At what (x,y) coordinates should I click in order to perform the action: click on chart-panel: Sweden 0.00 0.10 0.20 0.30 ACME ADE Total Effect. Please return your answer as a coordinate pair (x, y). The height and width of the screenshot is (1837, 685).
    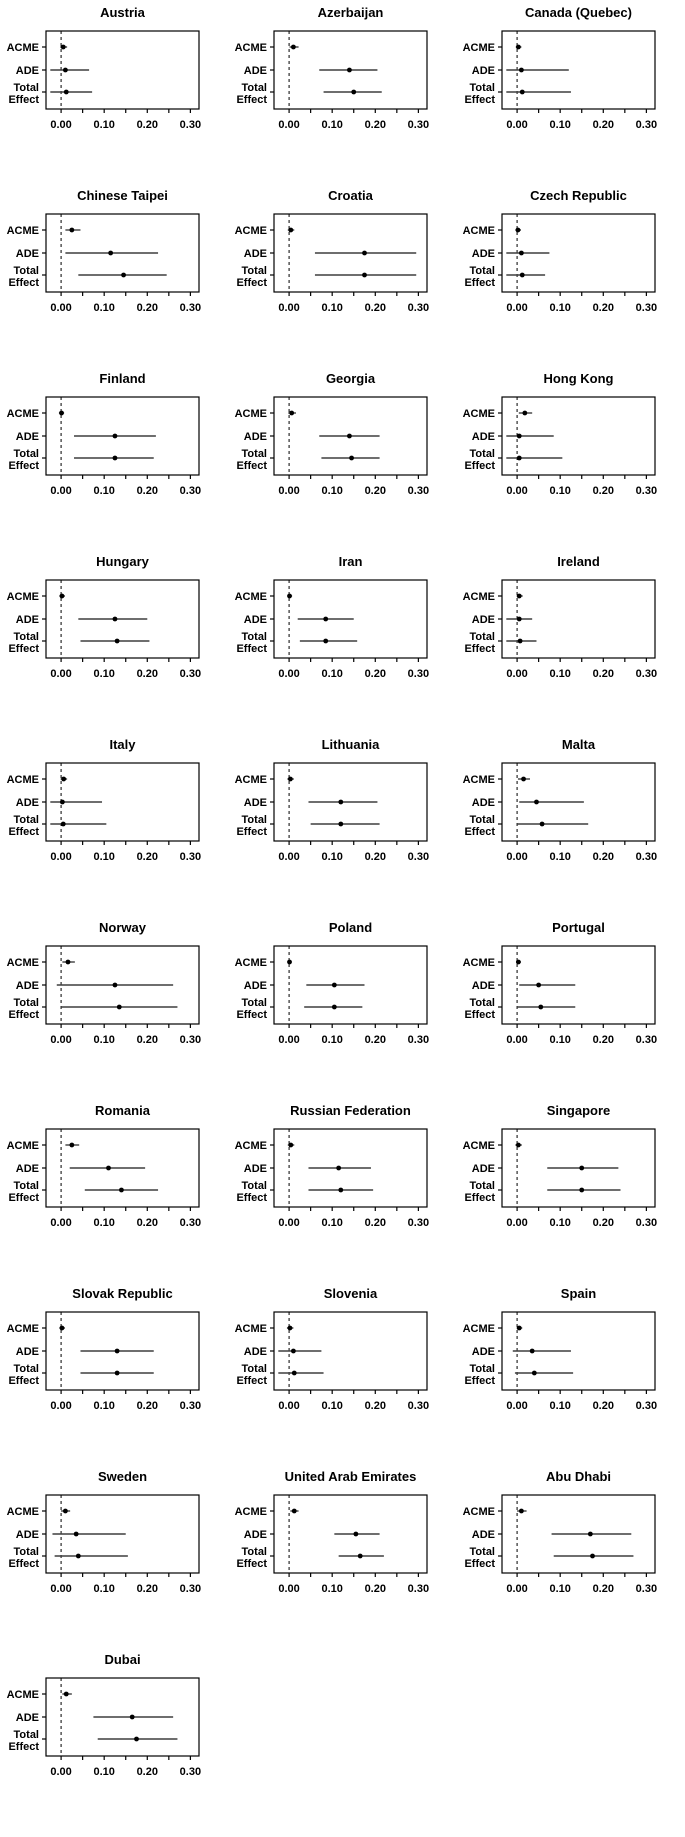
    Looking at the image, I should click on (114, 1556).